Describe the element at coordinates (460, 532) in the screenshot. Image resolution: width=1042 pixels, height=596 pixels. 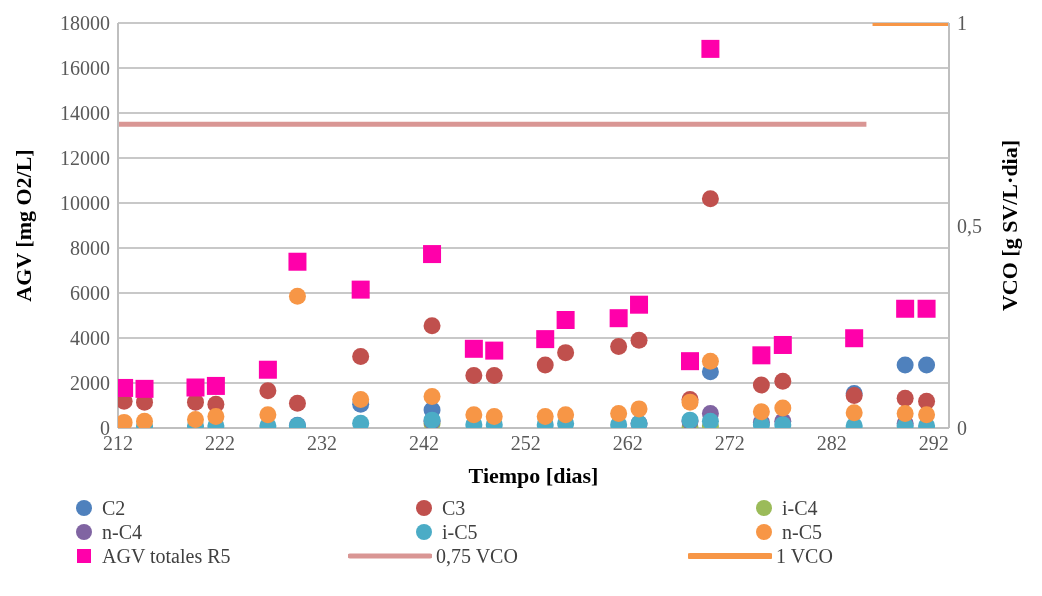
I see `legend-label: i-C5` at that location.